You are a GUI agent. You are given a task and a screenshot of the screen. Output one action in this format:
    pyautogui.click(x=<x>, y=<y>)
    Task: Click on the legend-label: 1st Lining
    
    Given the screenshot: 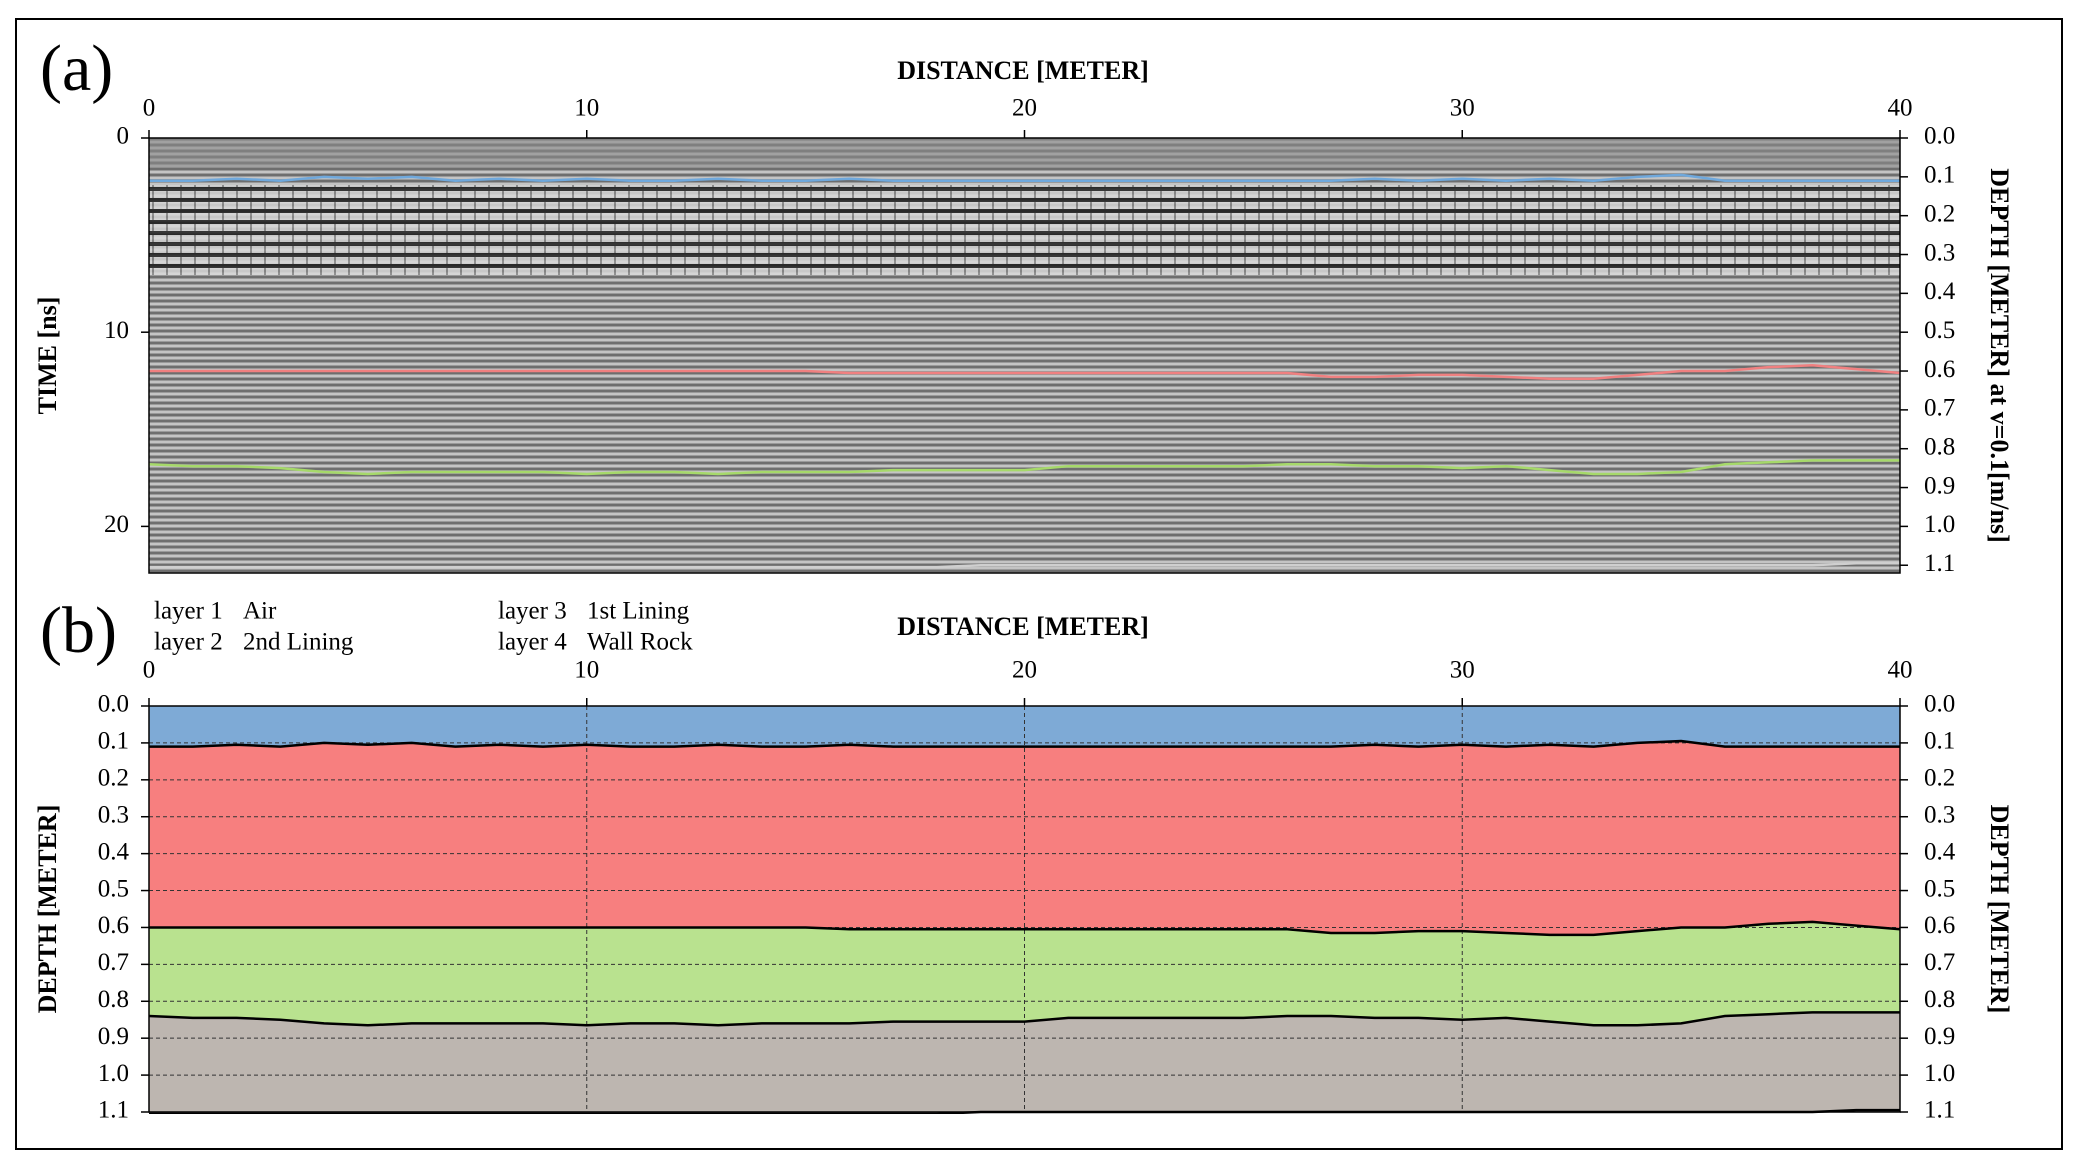 What is the action you would take?
    pyautogui.click(x=638, y=611)
    